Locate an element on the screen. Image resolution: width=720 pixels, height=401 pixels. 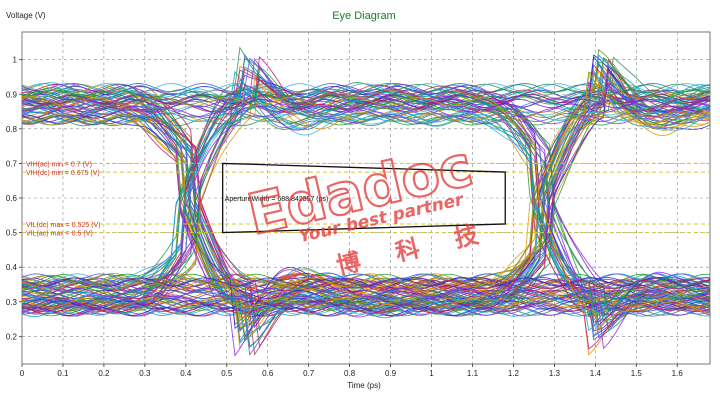
eye-mask: ApertureWidth = 688.842857 (ps) is located at coordinates (364, 198).